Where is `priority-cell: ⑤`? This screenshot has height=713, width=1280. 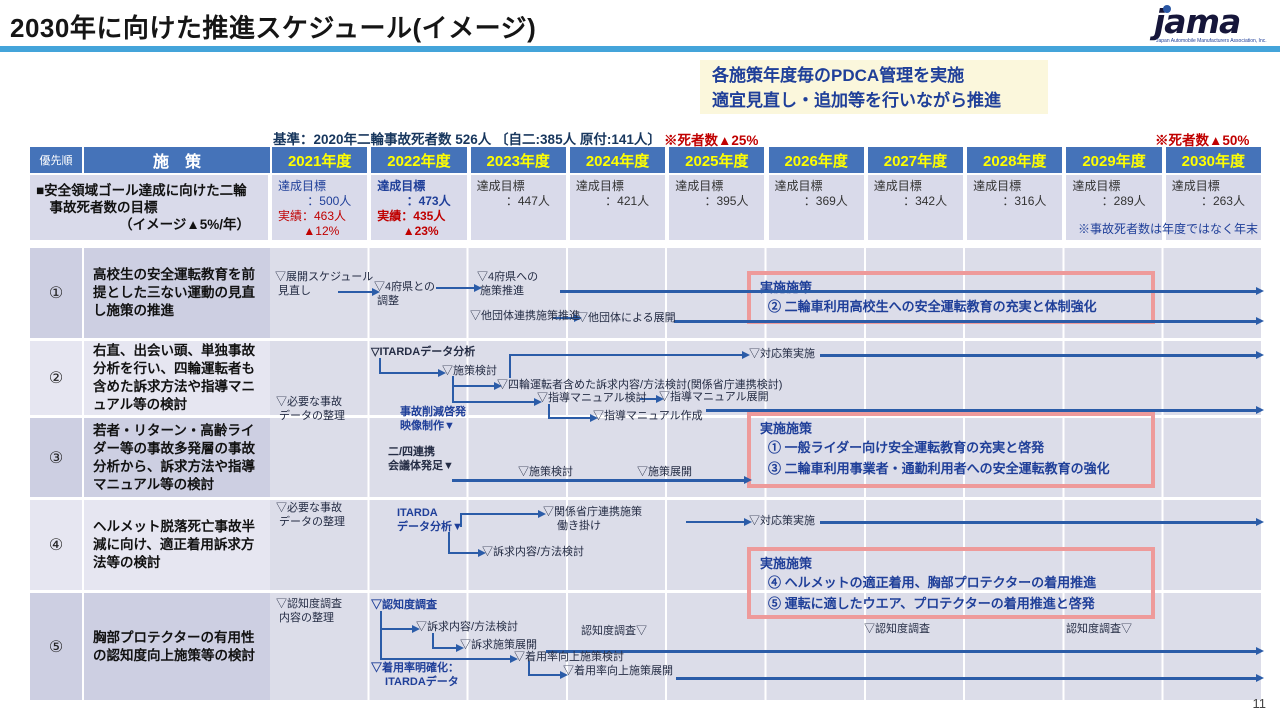 priority-cell: ⑤ is located at coordinates (56, 646).